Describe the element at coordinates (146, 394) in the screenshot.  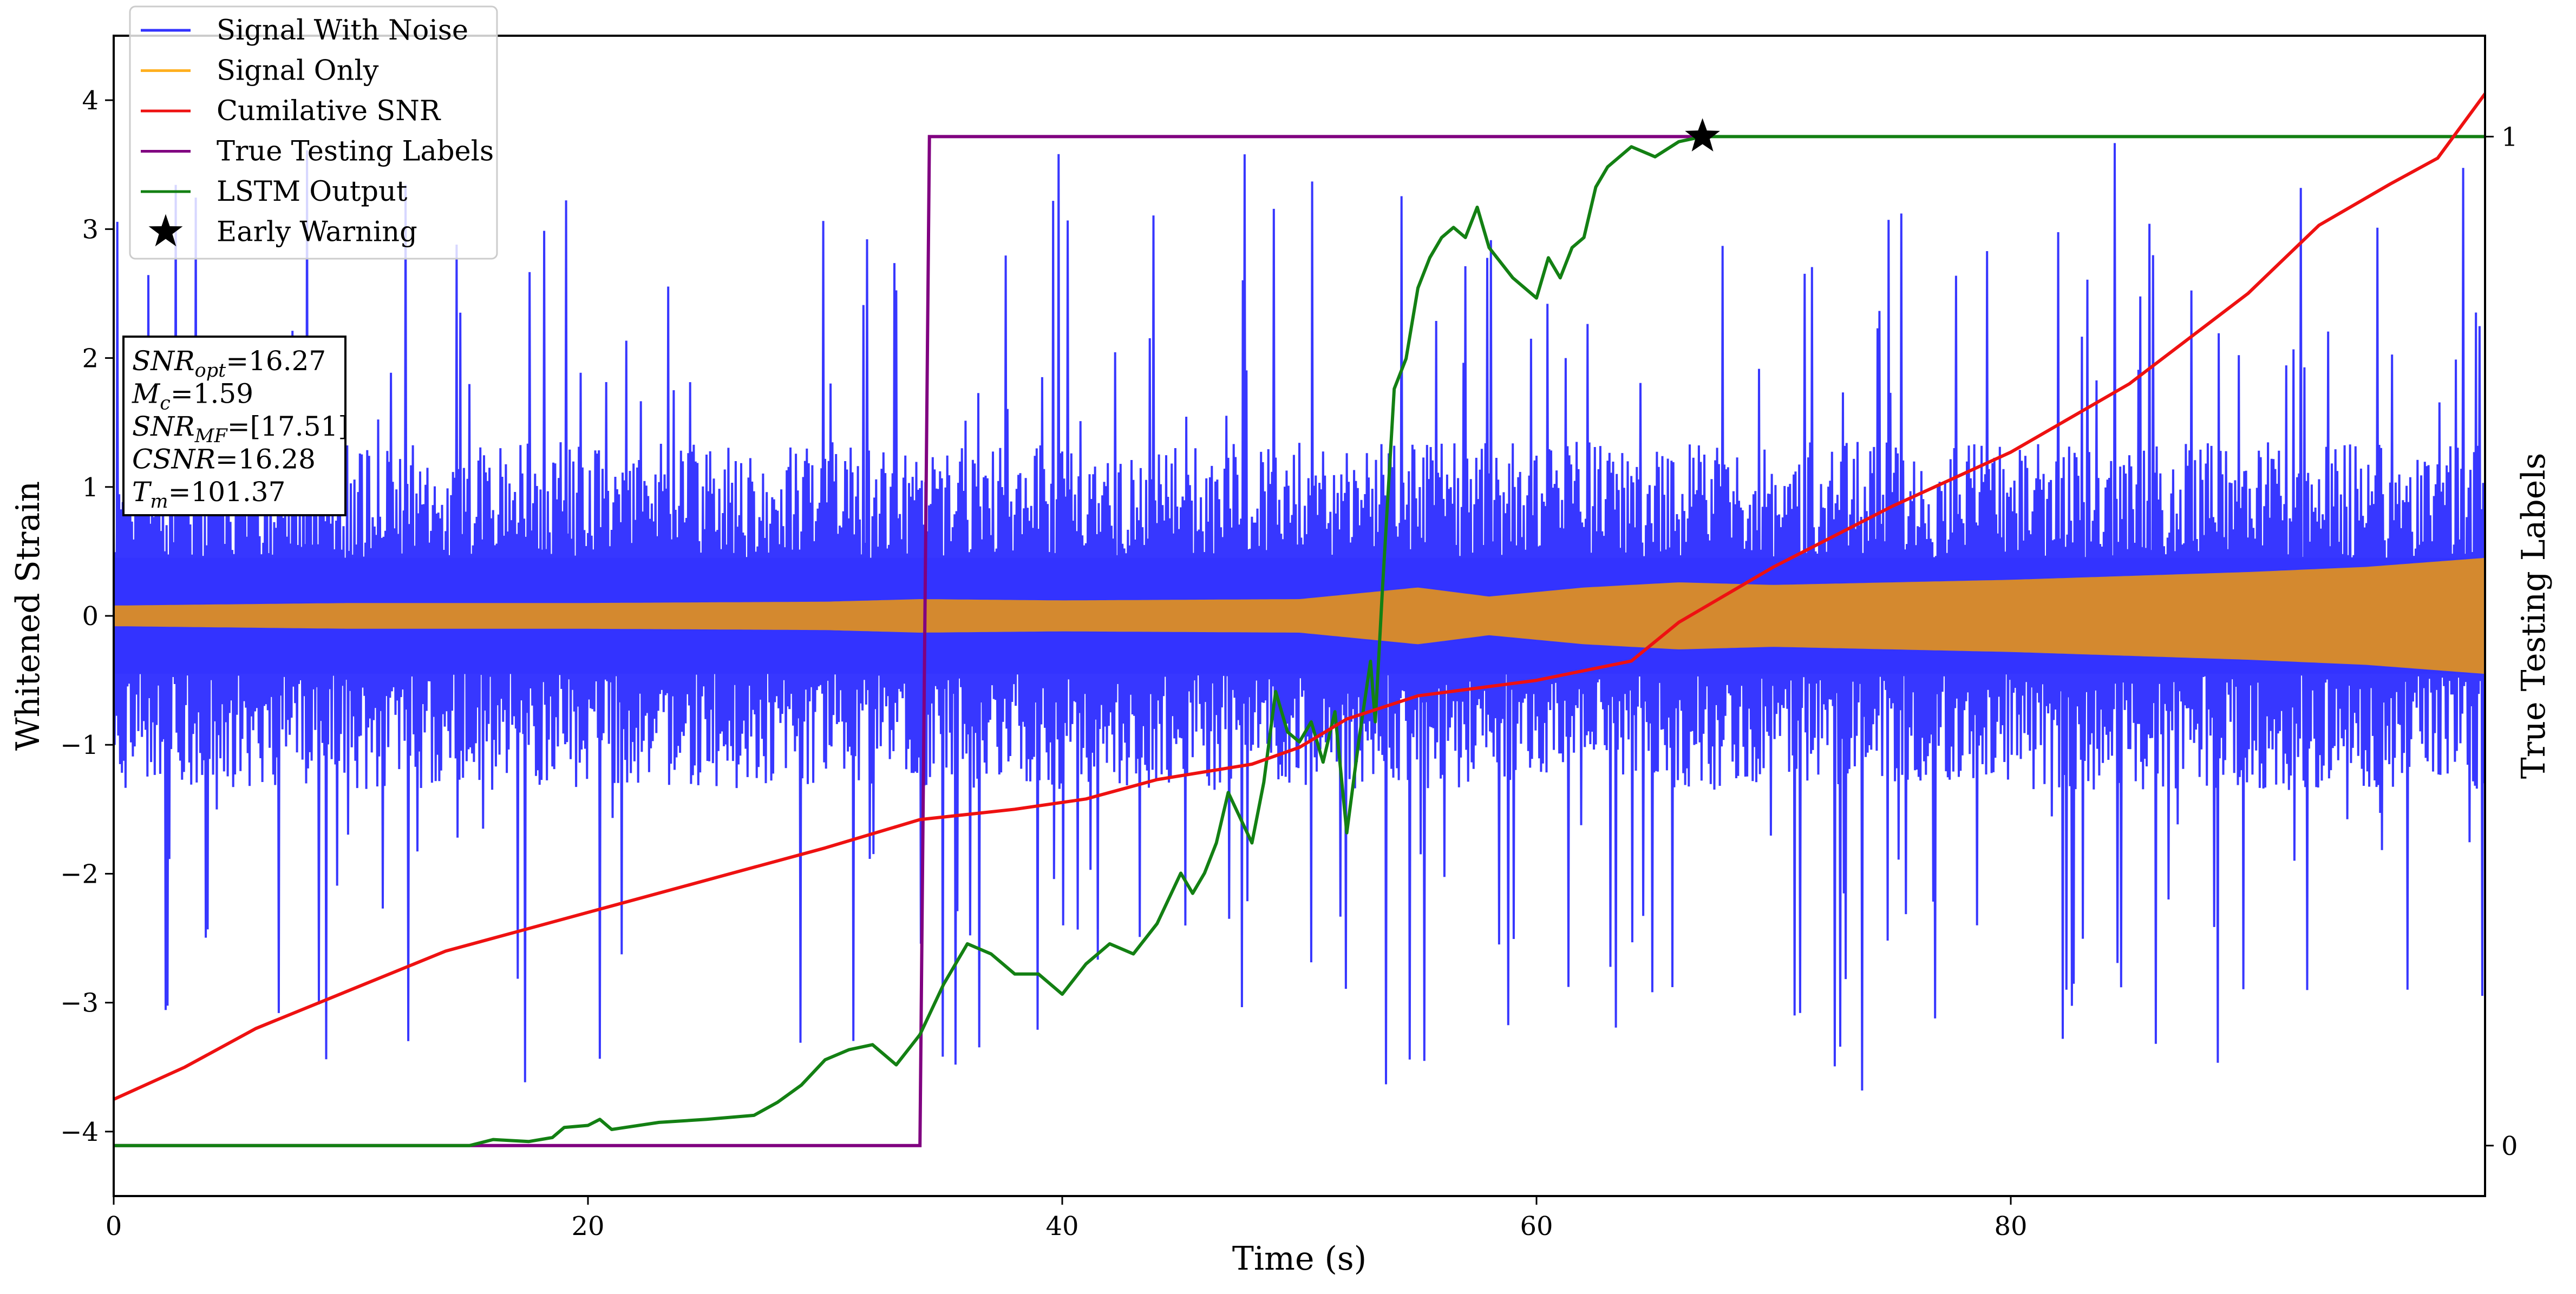
I see `info-box-symbol: M` at that location.